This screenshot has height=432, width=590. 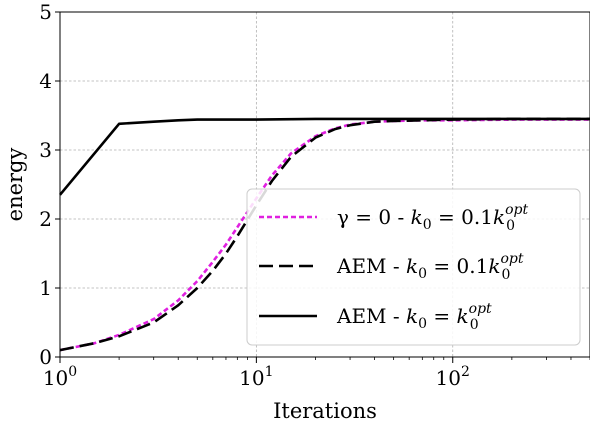 I want to click on y-tick-label: 5, so click(x=45, y=12).